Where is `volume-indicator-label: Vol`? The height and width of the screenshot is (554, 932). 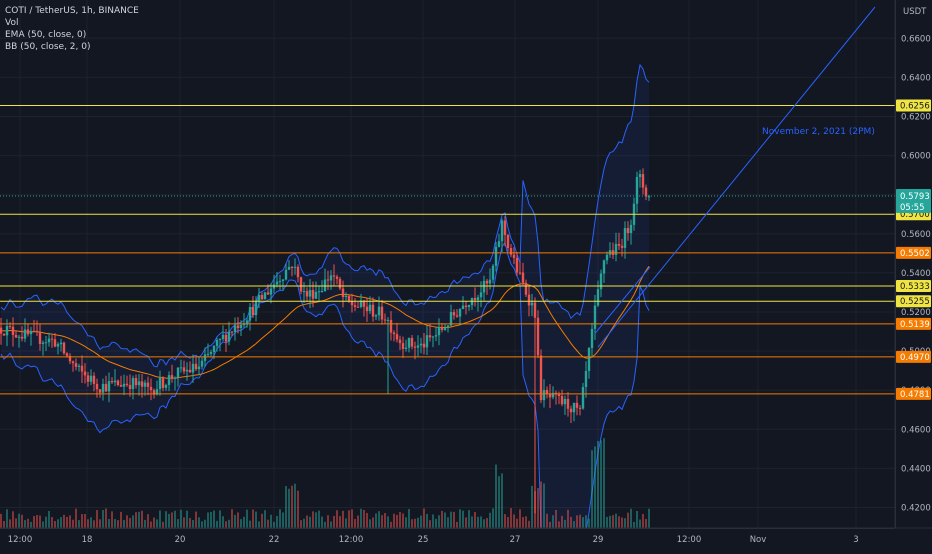
volume-indicator-label: Vol is located at coordinates (12, 23).